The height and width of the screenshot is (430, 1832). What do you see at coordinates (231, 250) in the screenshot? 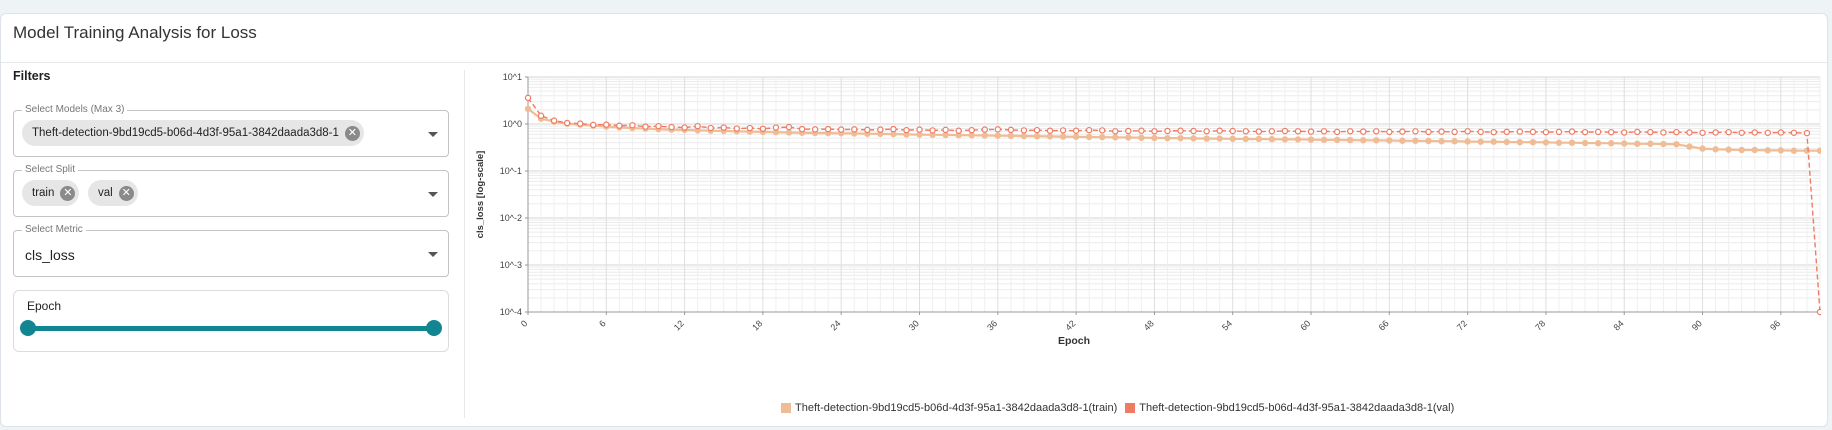
I see `select-metric: Select Metric cls_loss` at bounding box center [231, 250].